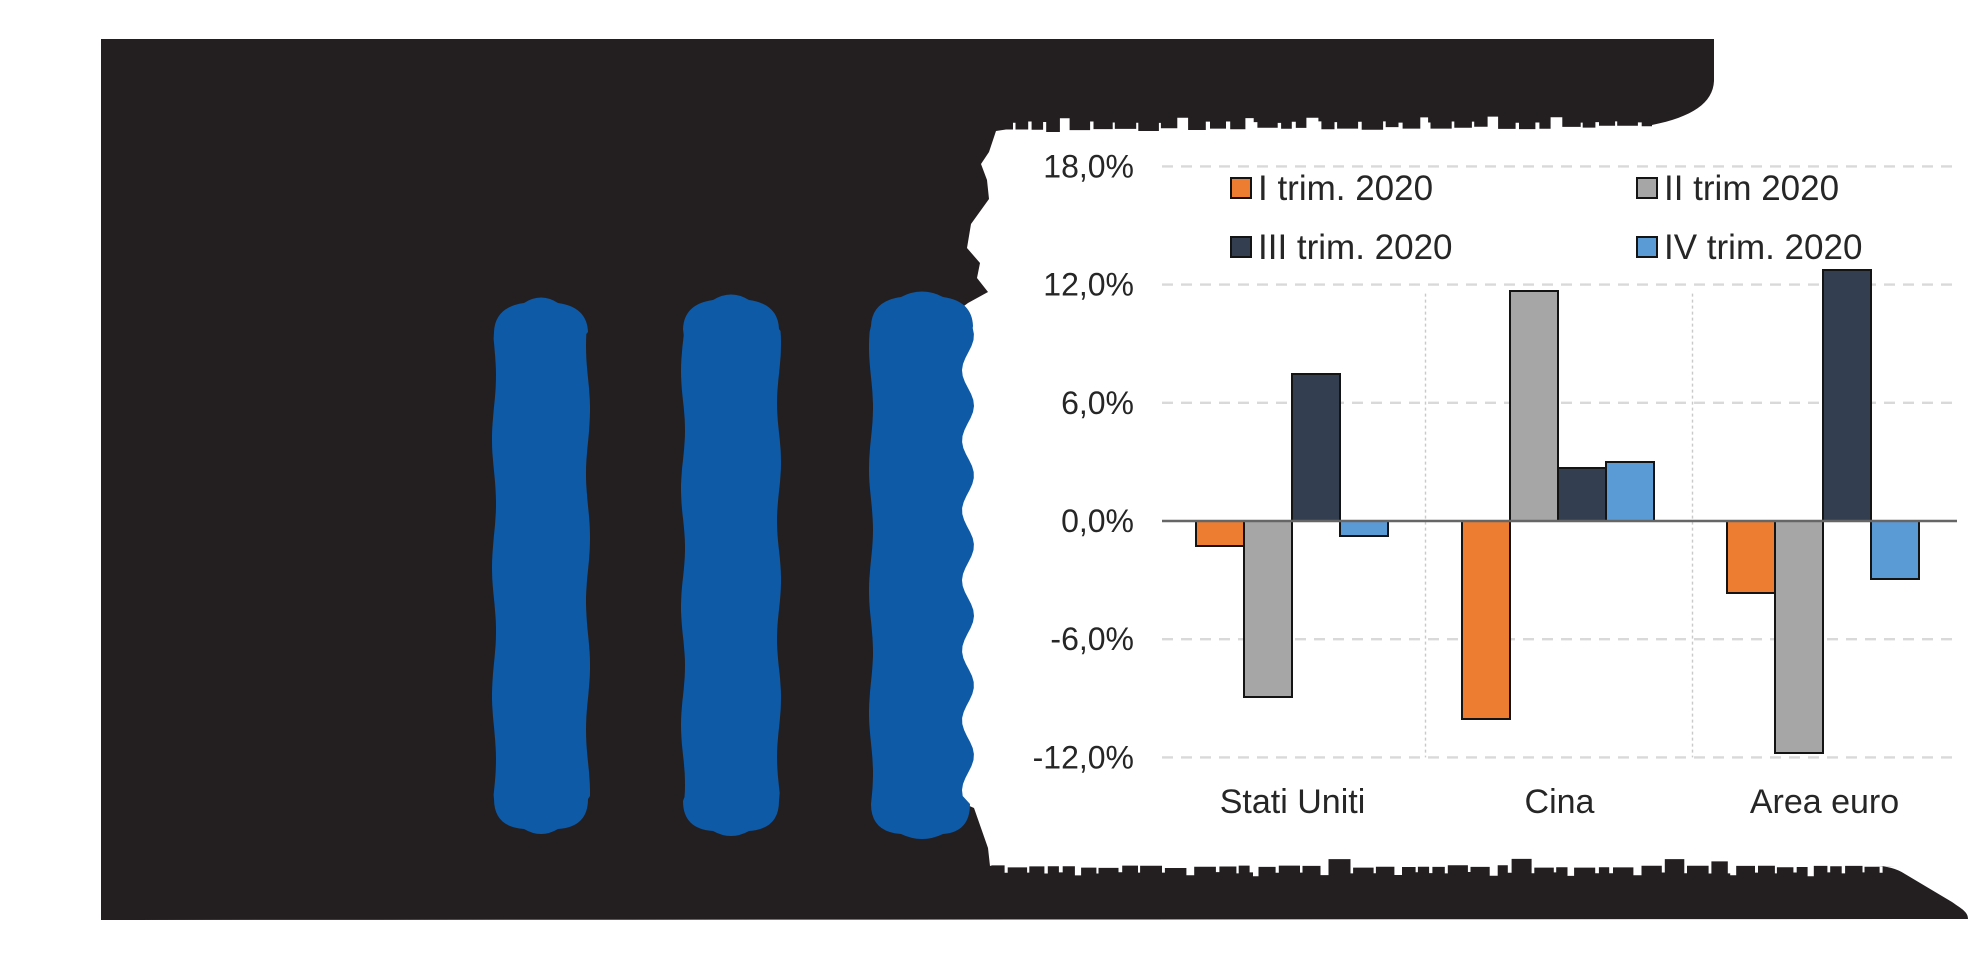 Image resolution: width=1986 pixels, height=976 pixels. Describe the element at coordinates (1345, 188) in the screenshot. I see `svg-text: I trim. 2020` at that location.